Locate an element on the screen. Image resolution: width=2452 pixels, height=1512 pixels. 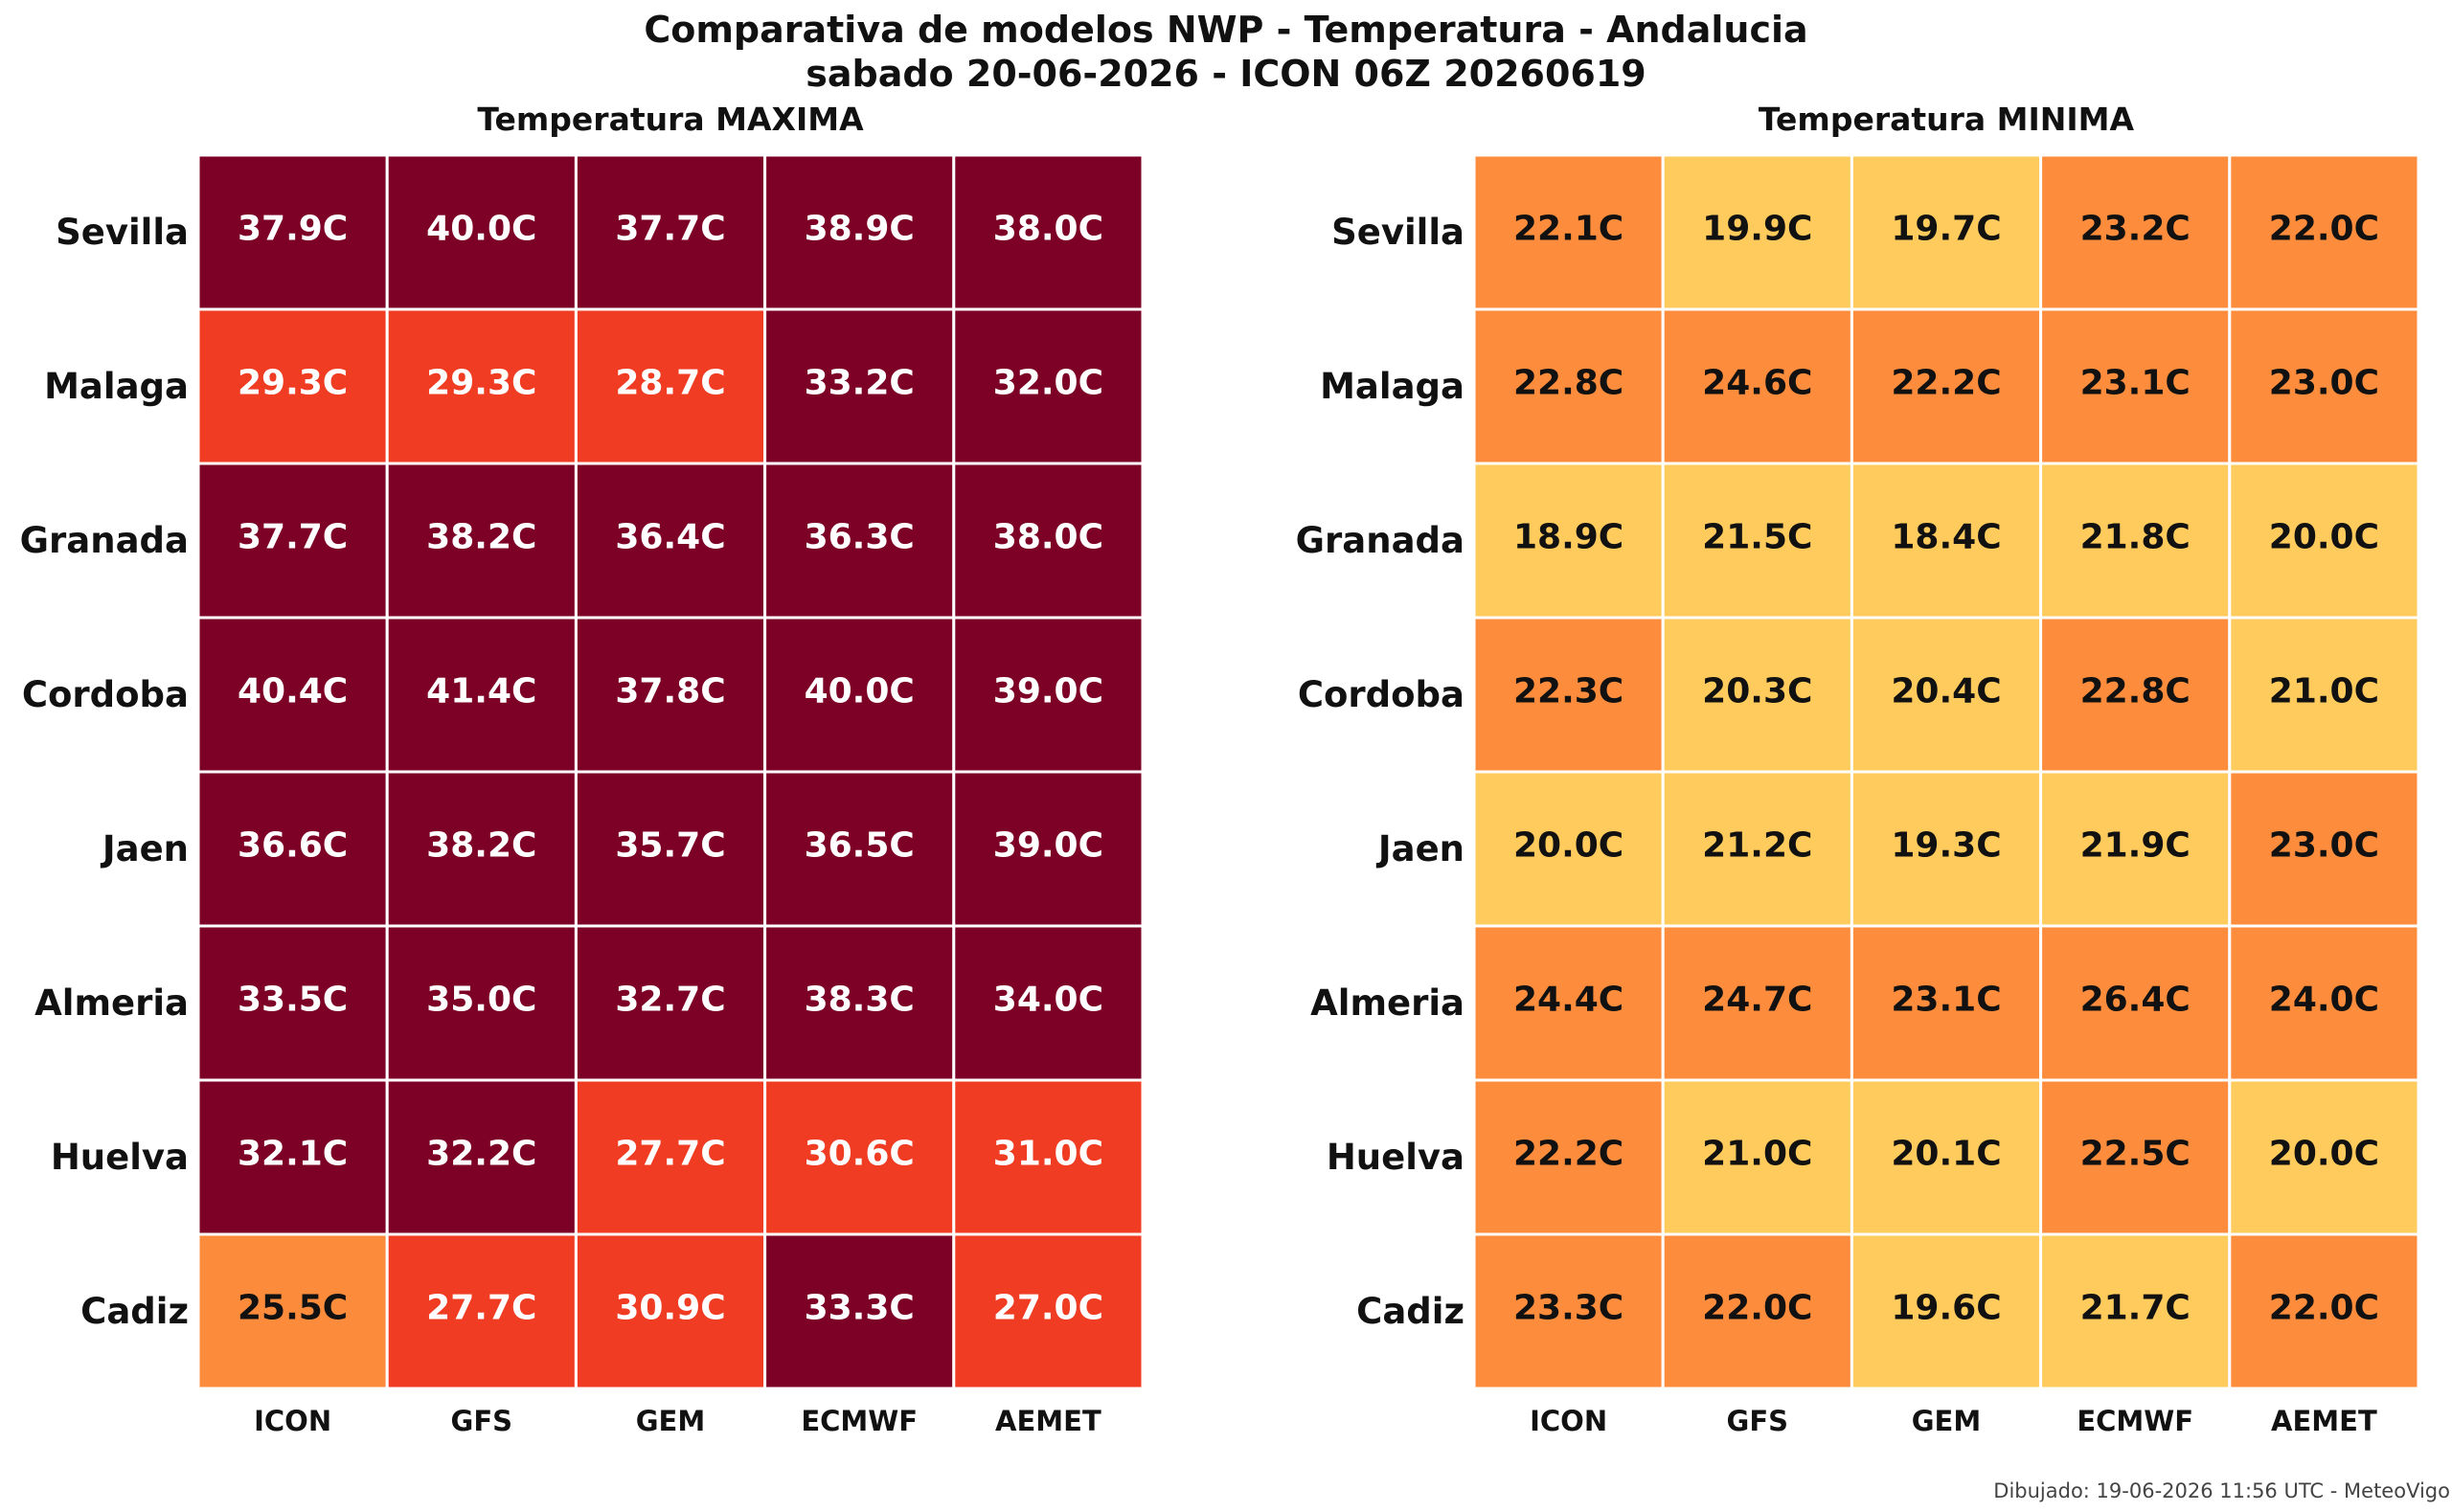
cell-value-label: 18.9C is located at coordinates (1568, 537).